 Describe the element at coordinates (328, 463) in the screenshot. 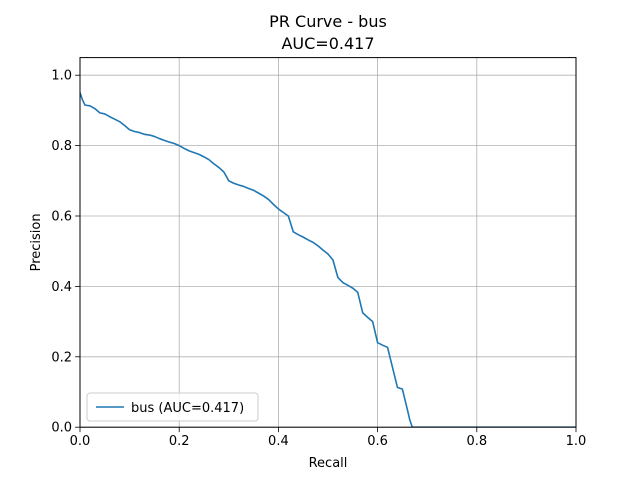

I see `x-axis-label: Recall` at that location.